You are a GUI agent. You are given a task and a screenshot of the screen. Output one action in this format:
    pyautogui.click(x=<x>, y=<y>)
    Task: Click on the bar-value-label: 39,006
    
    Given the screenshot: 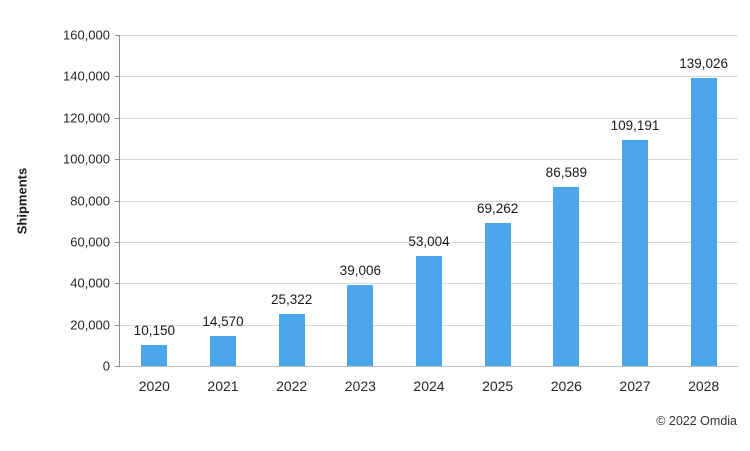 What is the action you would take?
    pyautogui.click(x=360, y=271)
    